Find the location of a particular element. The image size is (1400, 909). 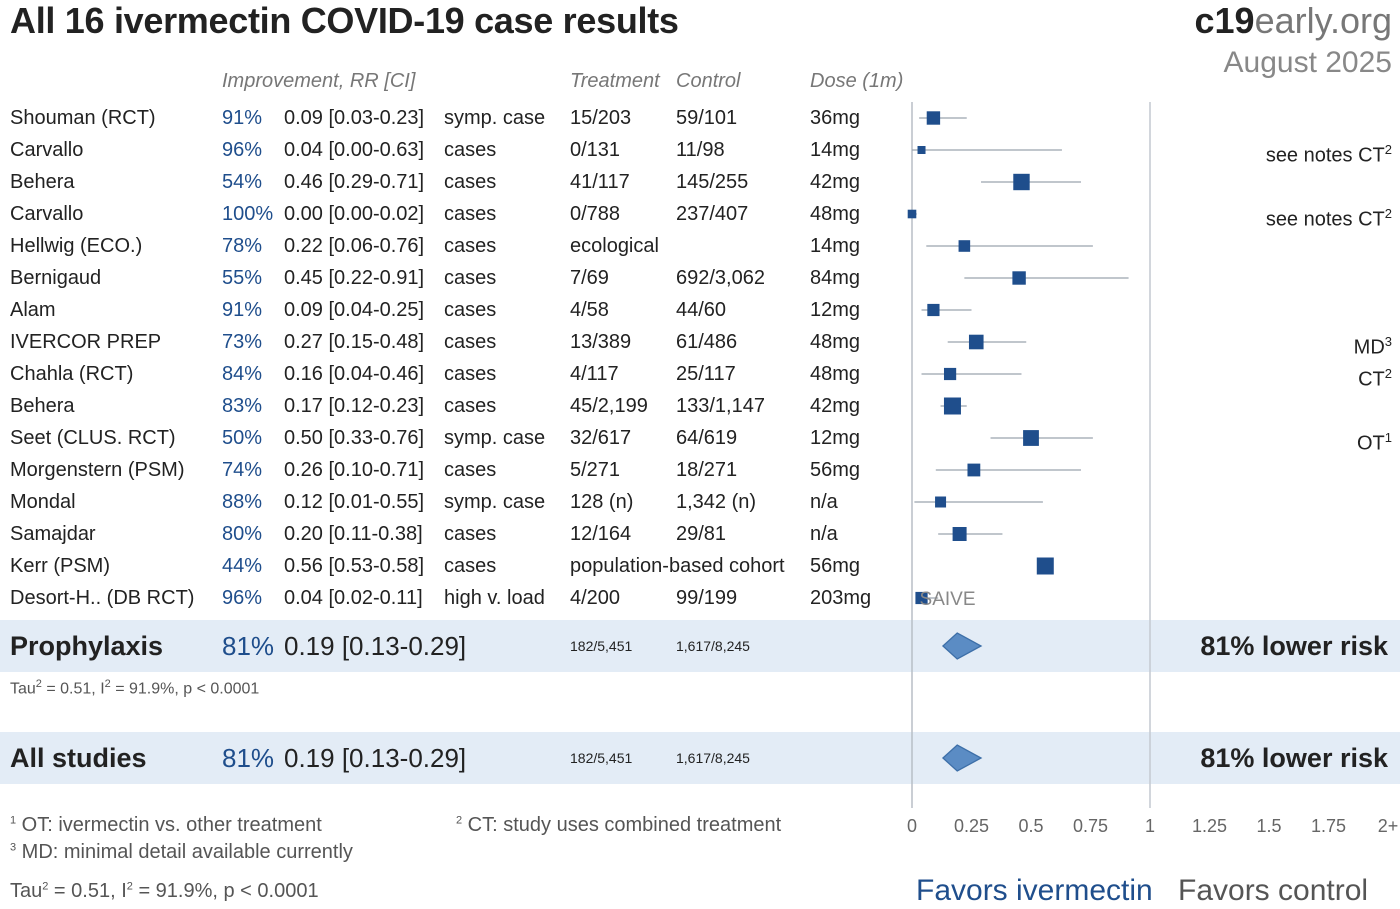

axis-tick-label: 0.75 is located at coordinates (1090, 826).